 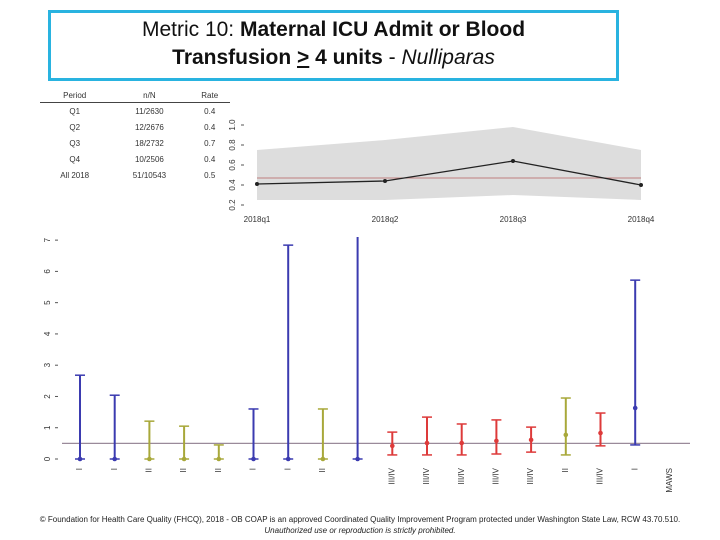 What do you see at coordinates (47, 333) in the screenshot?
I see `y-tick-label: 4` at bounding box center [47, 333].